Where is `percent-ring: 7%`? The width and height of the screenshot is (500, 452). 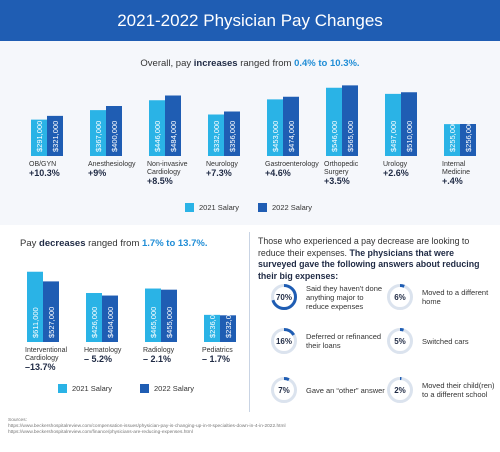 percent-ring: 7% is located at coordinates (284, 390).